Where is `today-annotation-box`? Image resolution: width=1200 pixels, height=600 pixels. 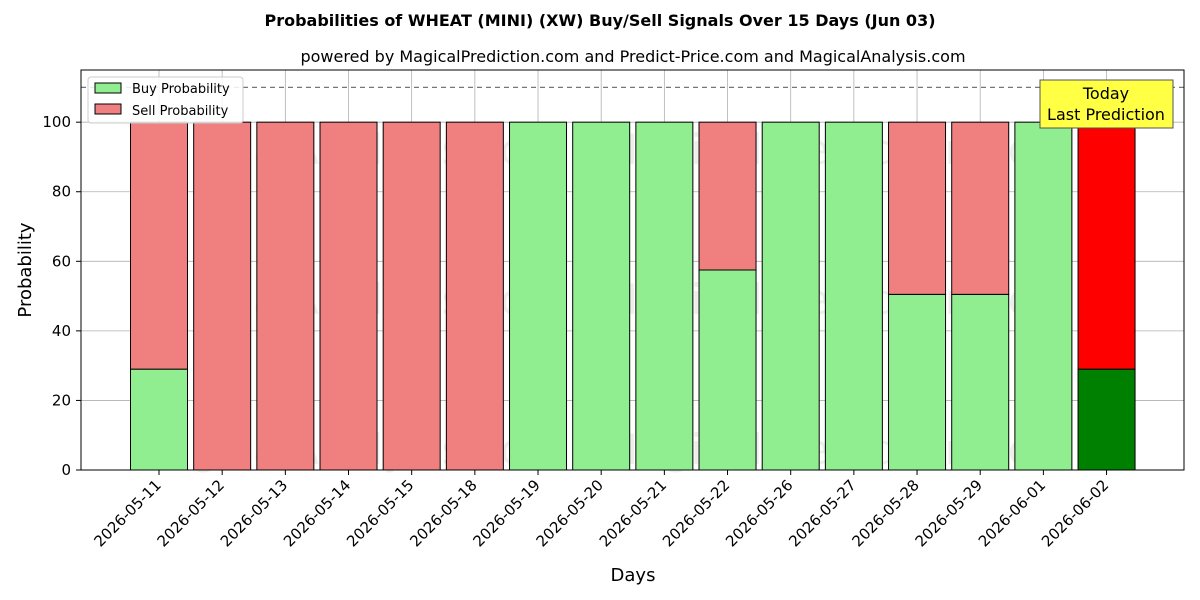
today-annotation-box is located at coordinates (1106, 104).